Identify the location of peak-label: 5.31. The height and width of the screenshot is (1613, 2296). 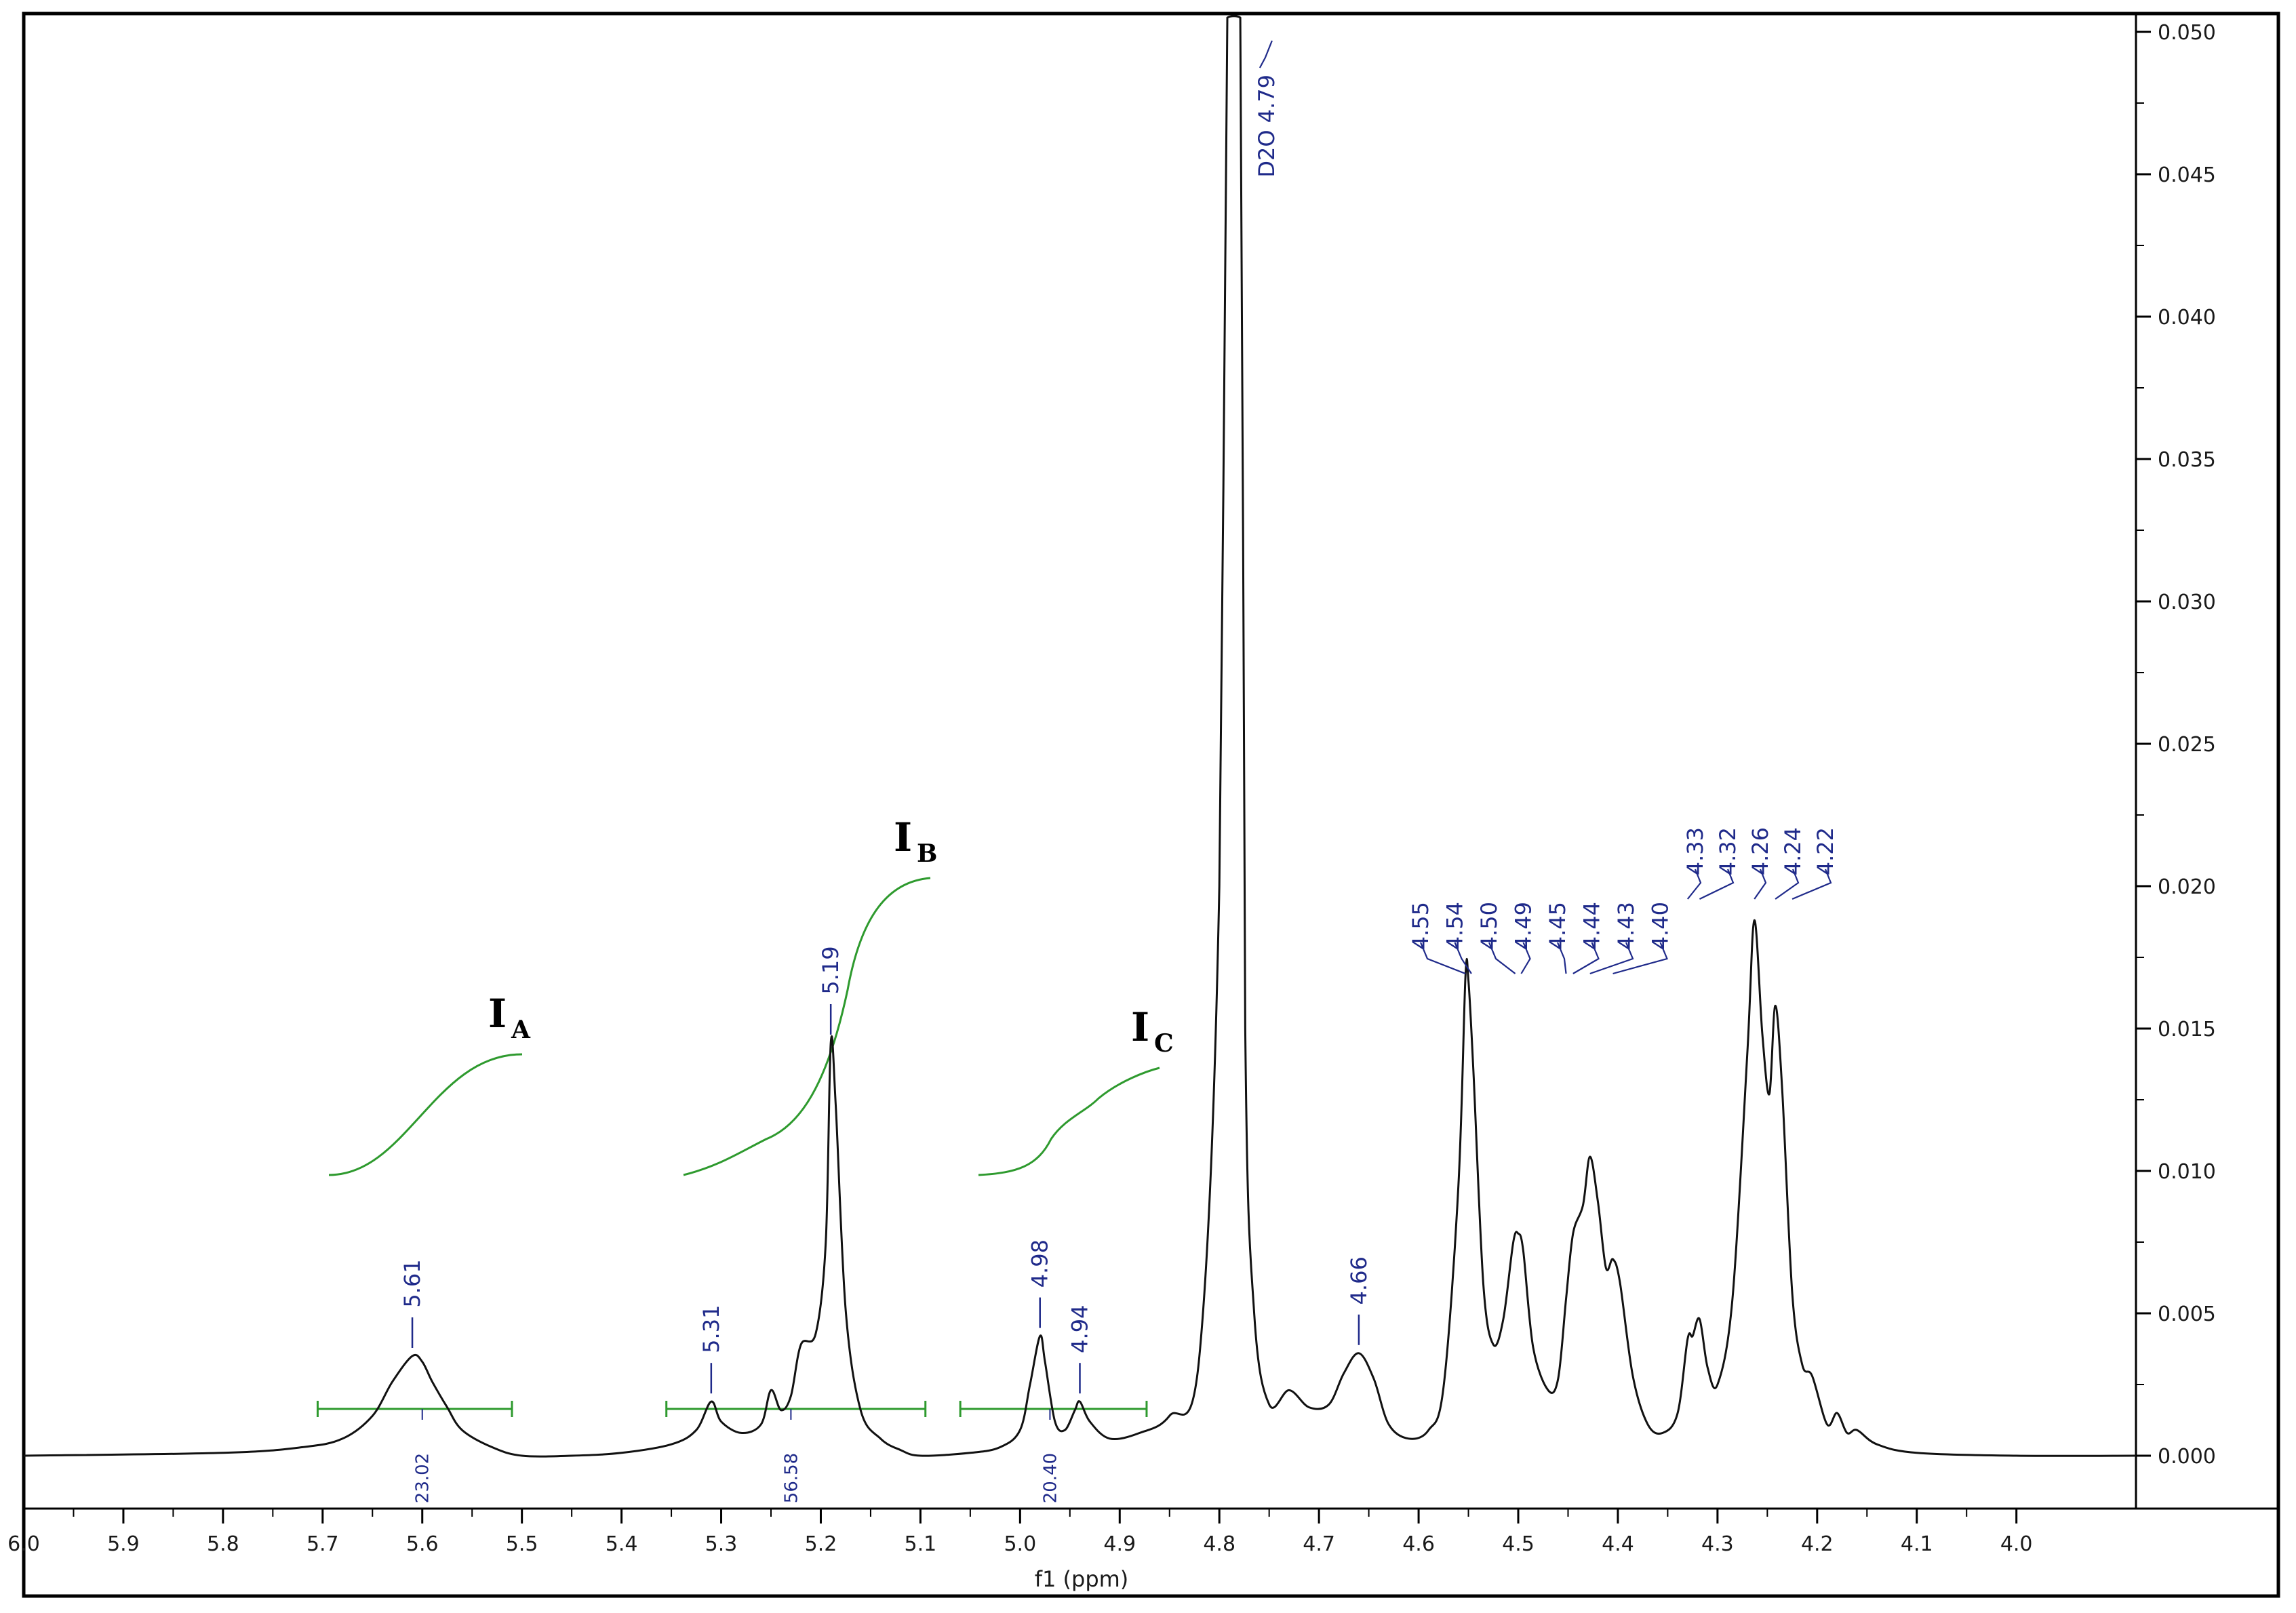
(711, 1329).